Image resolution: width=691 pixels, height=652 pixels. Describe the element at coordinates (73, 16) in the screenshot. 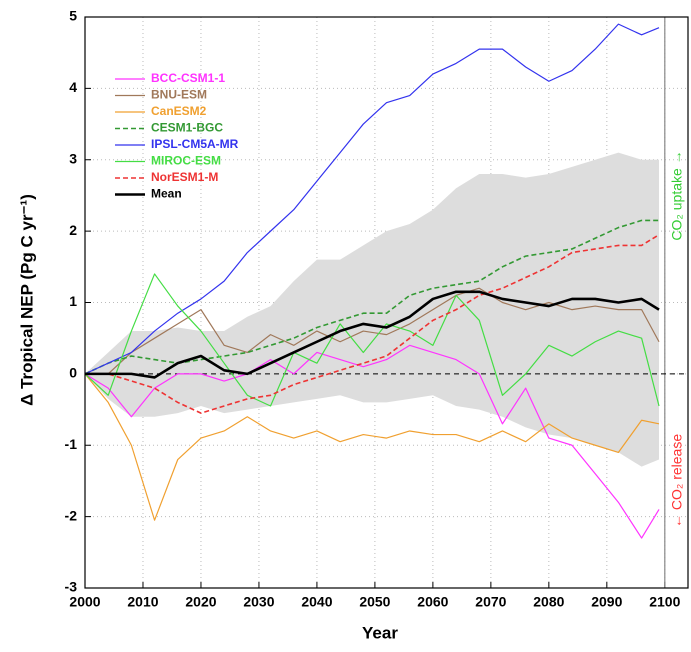

I see `y-tick-label: 5` at that location.